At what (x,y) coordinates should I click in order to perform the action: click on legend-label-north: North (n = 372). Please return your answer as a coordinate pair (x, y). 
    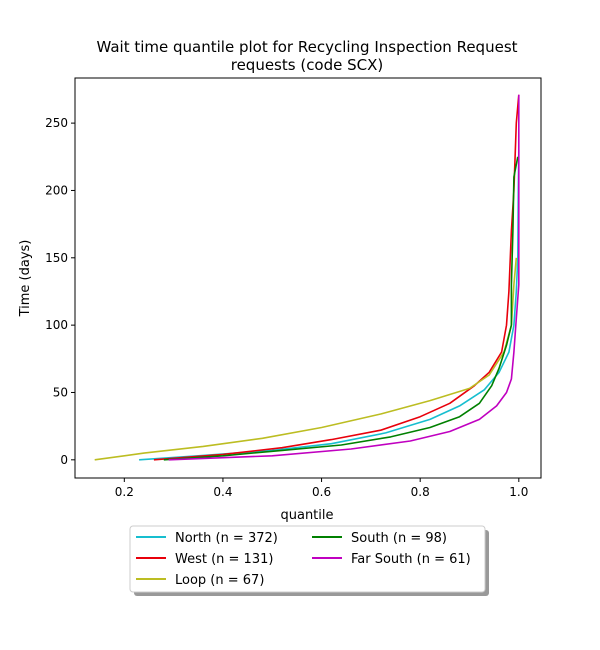
    Looking at the image, I should click on (226, 538).